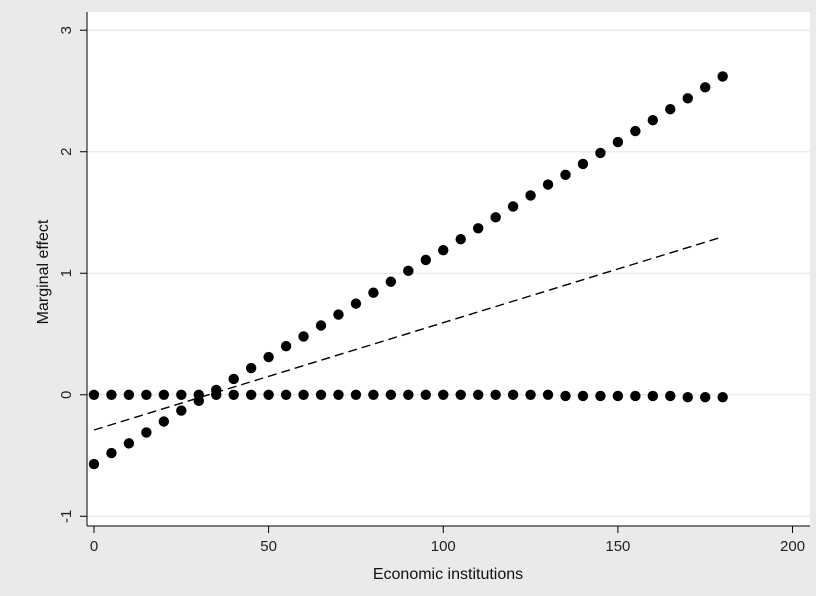  Describe the element at coordinates (66, 516) in the screenshot. I see `y-tick-label: -1` at that location.